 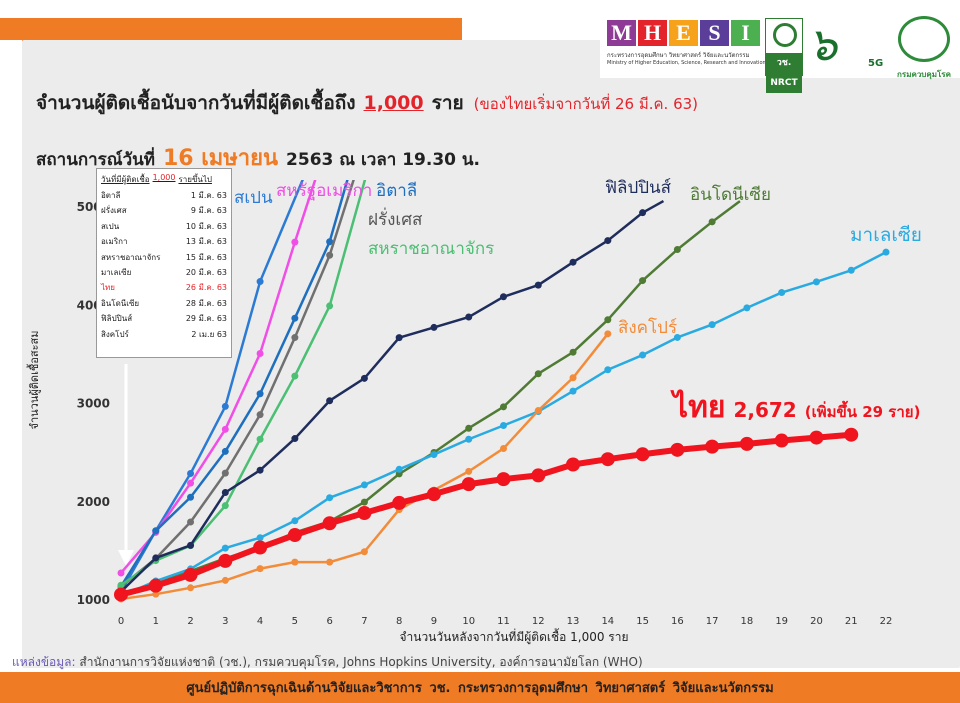 I want to click on x-tick-label: 12, so click(x=538, y=621).